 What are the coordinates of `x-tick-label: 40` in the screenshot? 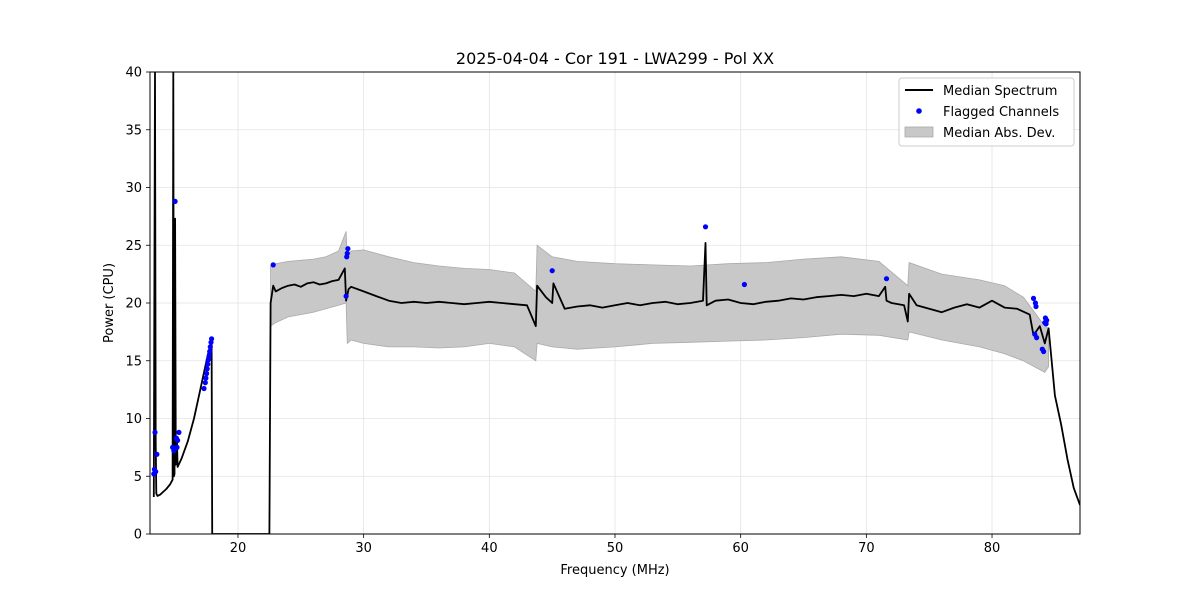 It's located at (489, 548).